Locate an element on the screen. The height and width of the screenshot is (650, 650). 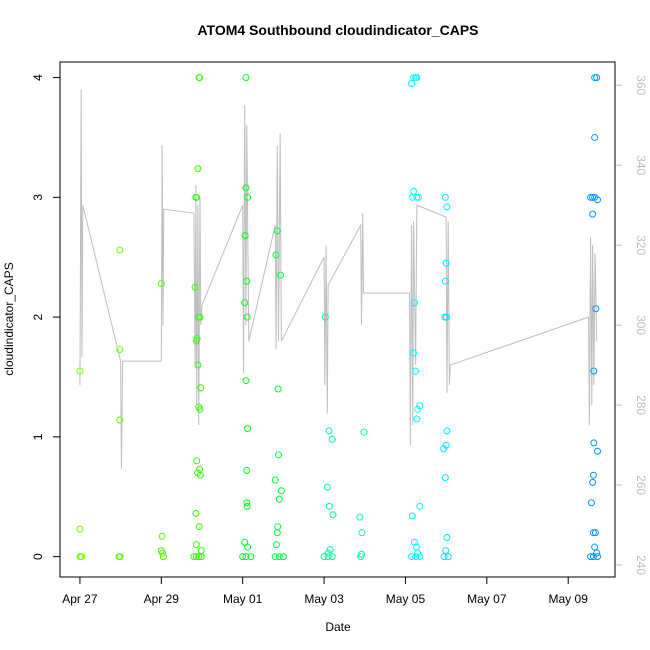
y-axis-label: cloudindicator_CAPS is located at coordinates (9, 318).